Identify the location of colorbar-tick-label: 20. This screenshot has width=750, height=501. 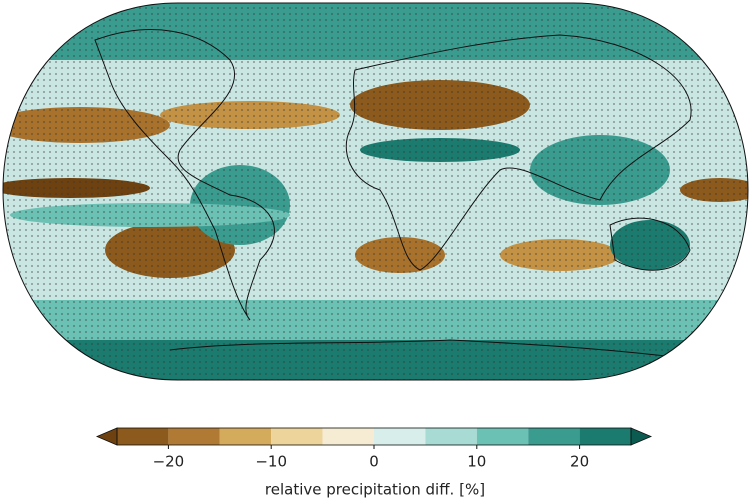
(579, 462).